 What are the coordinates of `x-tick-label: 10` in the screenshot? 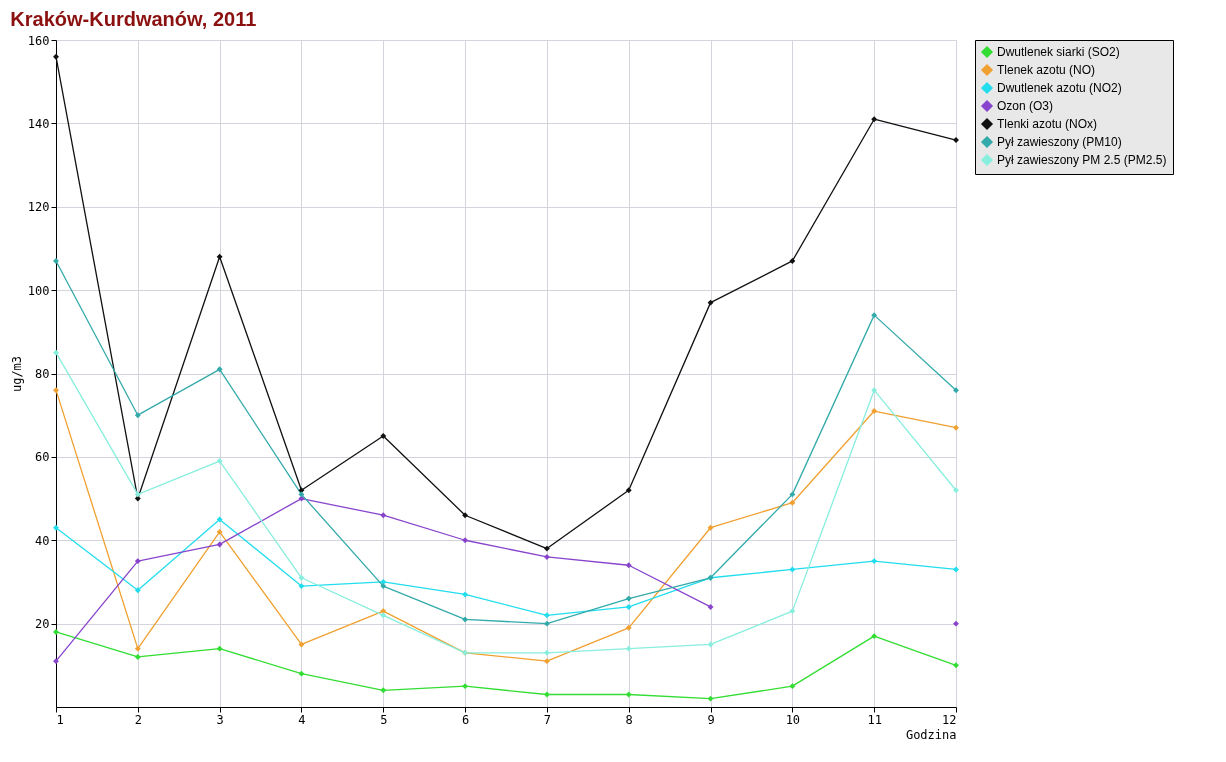 It's located at (793, 719).